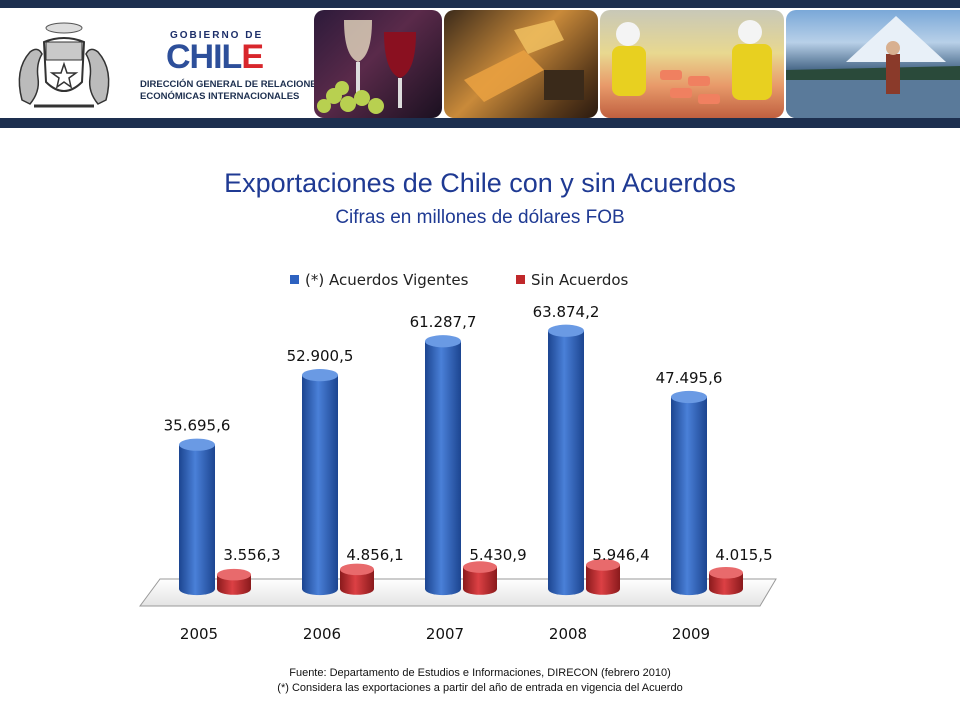 The image size is (960, 720). I want to click on acuerdos-bar-2007, so click(443, 465).